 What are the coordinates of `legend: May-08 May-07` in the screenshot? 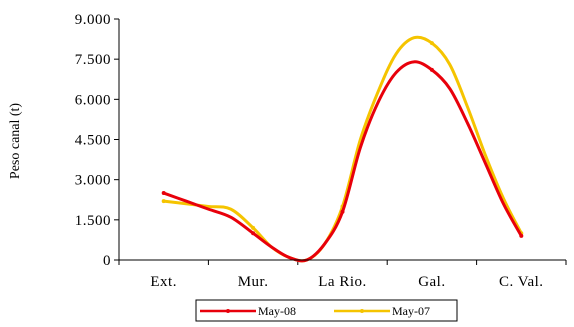 It's located at (326, 310).